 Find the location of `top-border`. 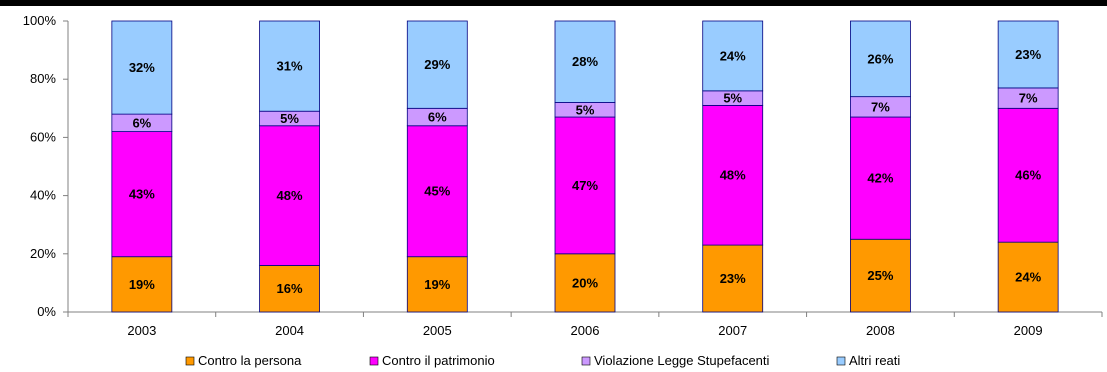

top-border is located at coordinates (553, 3).